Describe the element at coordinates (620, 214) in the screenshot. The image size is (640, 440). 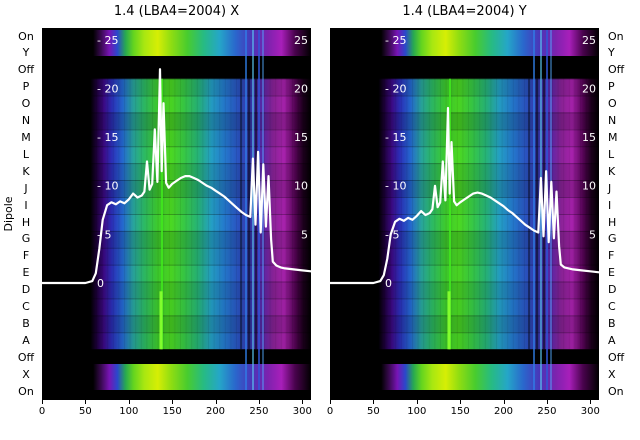
I see `row-labels-right: On Y Off P O N M L K J I H G F E D C B A Off X On` at that location.